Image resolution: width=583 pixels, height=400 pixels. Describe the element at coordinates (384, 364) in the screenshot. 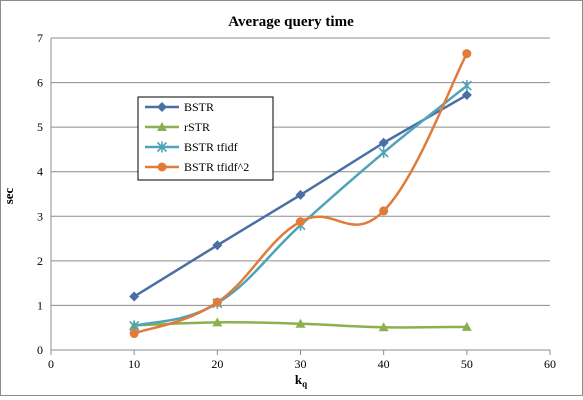

I see `x-tick-label: 40` at that location.